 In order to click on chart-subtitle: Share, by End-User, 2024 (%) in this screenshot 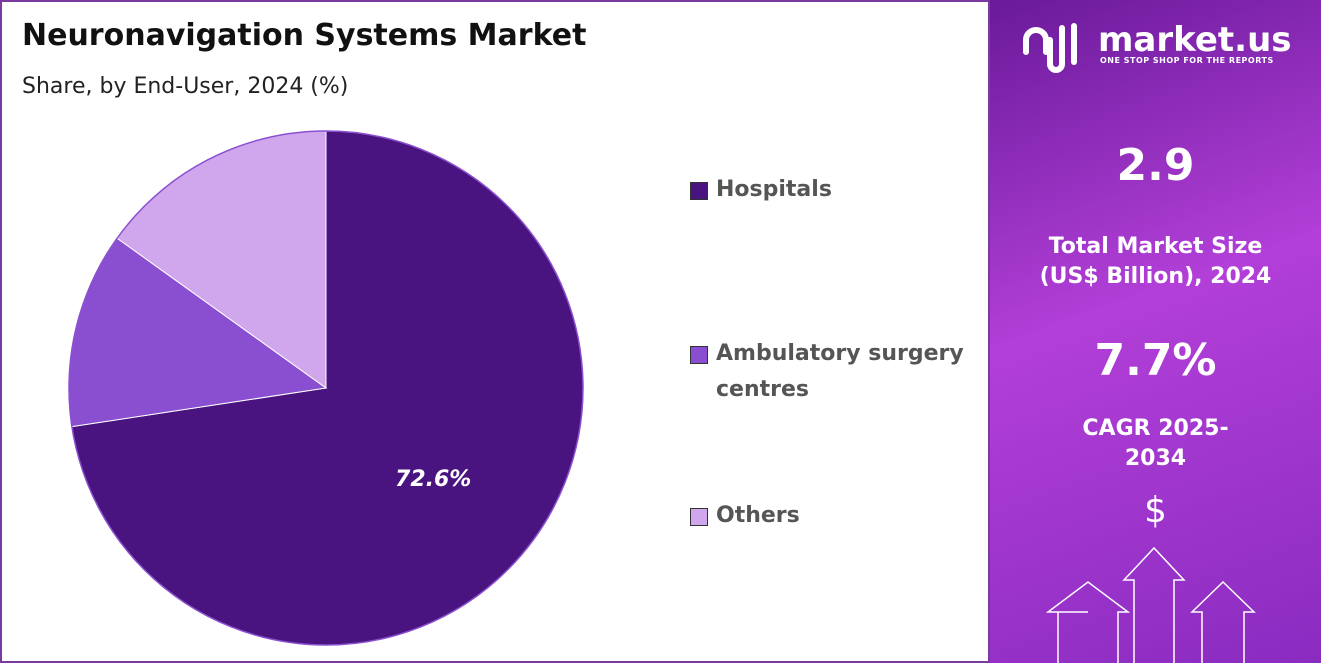, I will do `click(185, 86)`.